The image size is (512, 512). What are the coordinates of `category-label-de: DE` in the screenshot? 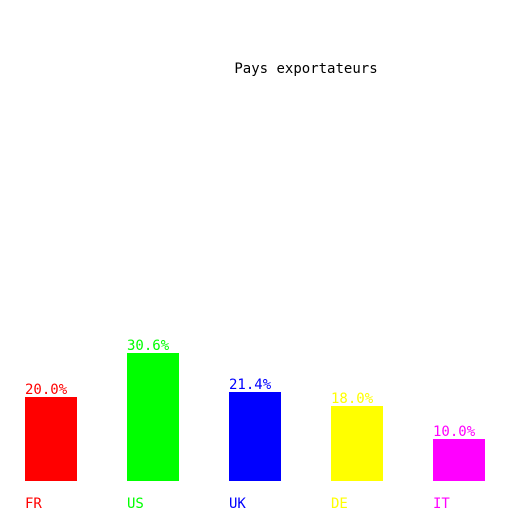 It's located at (339, 504).